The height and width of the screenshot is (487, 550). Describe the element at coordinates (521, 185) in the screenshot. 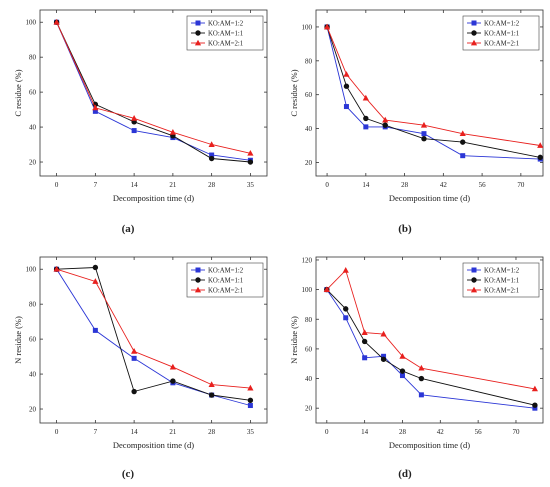

I see `x-tick-label: 70` at that location.